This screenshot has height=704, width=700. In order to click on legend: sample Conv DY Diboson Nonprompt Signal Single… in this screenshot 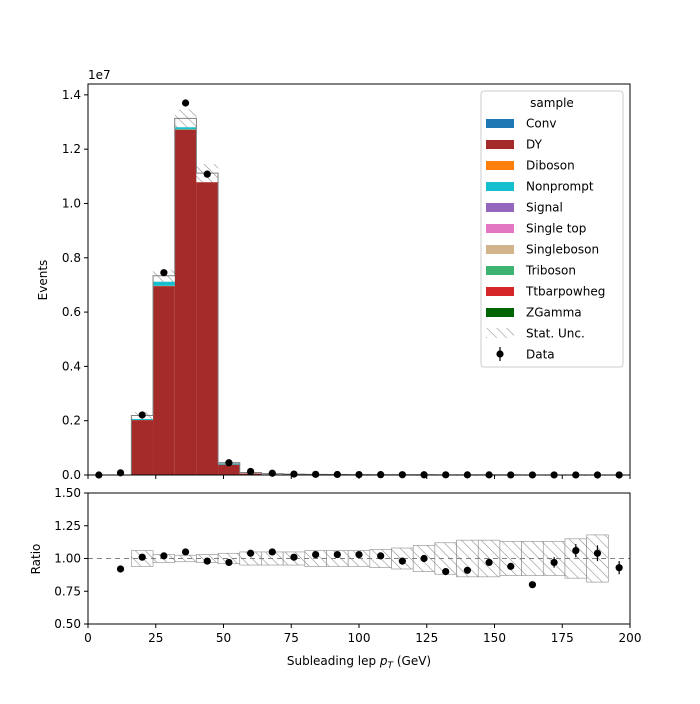, I will do `click(552, 229)`.